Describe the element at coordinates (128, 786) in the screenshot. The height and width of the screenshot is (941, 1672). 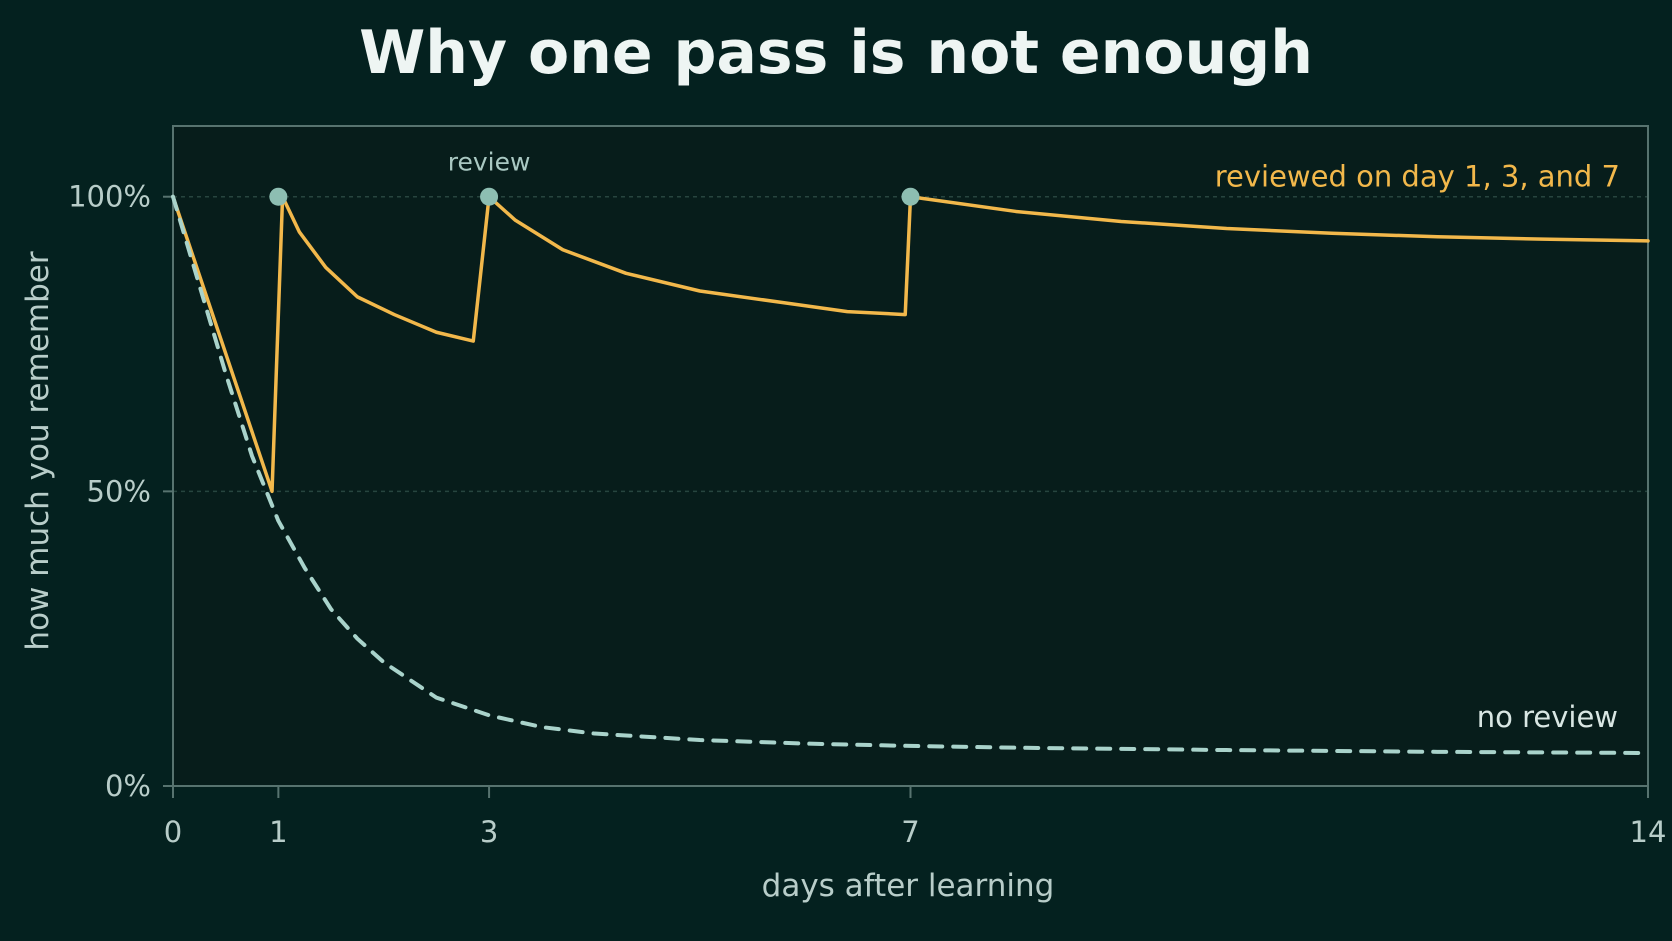
I see `y-tick-label: 0%` at that location.